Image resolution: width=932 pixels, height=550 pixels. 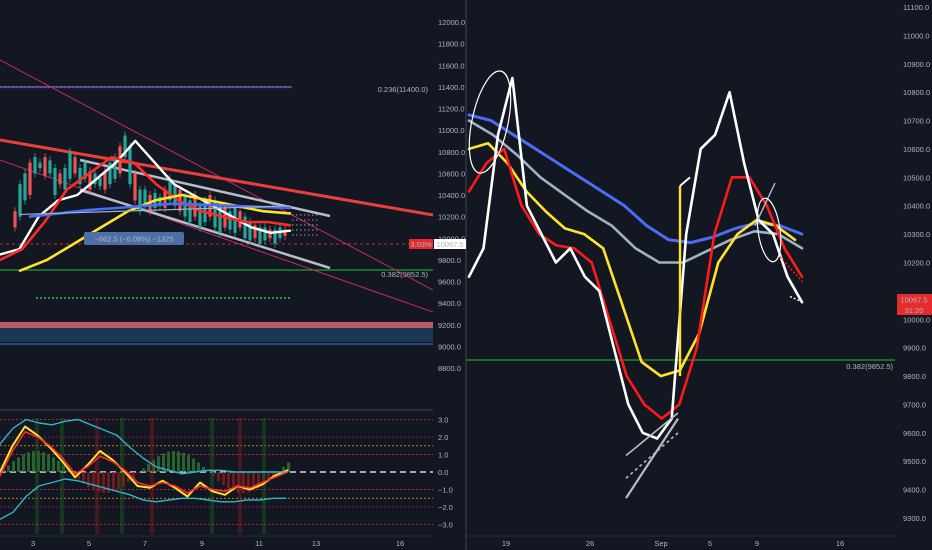 What do you see at coordinates (916, 177) in the screenshot?
I see `right-y-tick: 10500.0` at bounding box center [916, 177].